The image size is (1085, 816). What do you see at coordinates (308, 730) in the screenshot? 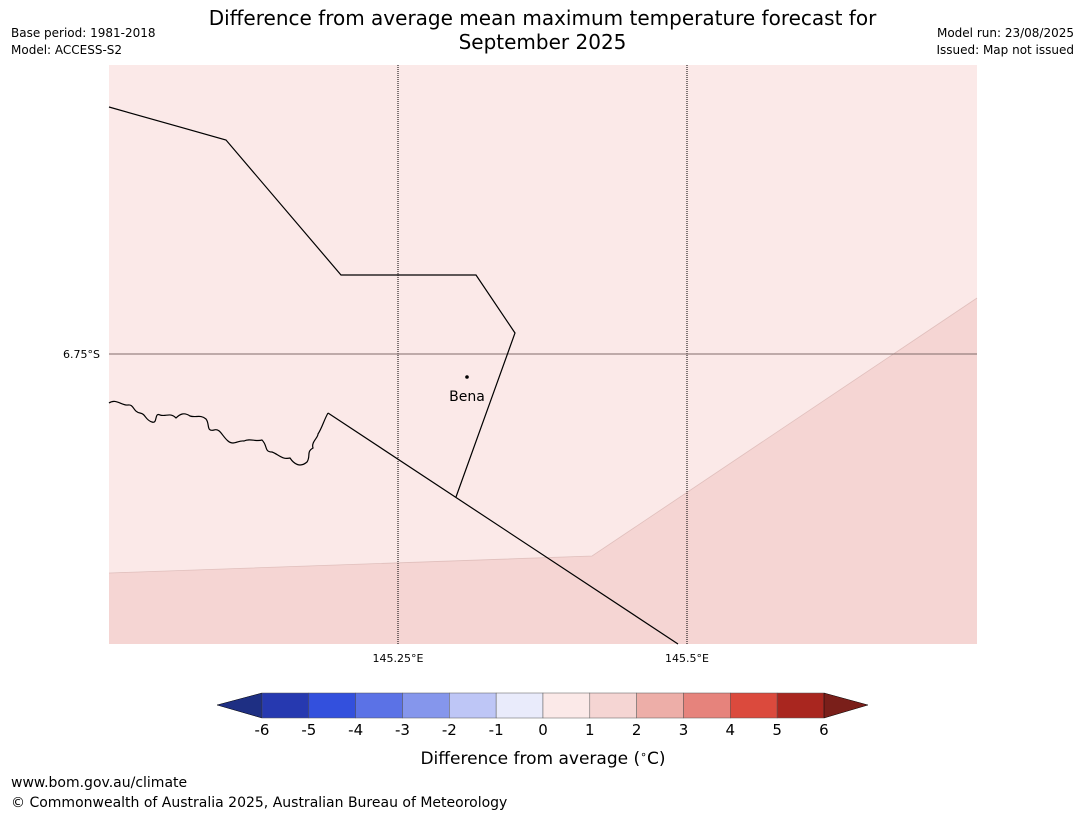
I see `colorbar-tick-label: -5` at bounding box center [308, 730].